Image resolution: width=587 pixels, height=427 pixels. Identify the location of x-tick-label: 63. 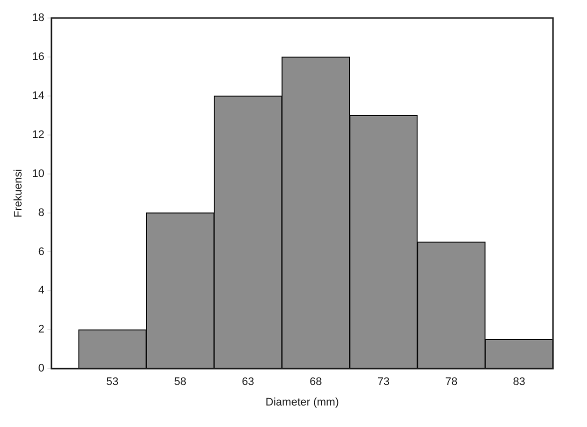
(248, 382).